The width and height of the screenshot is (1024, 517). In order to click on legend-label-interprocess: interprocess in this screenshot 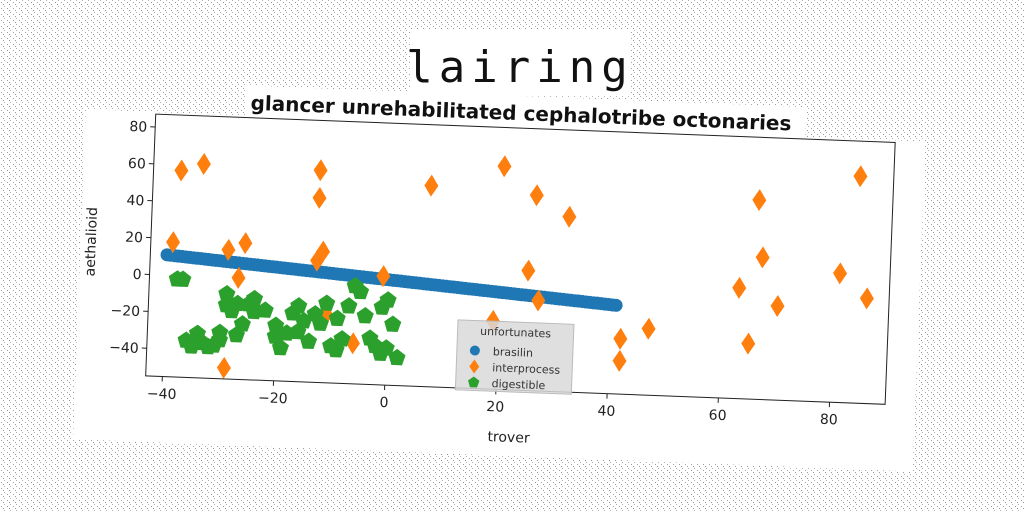, I will do `click(526, 369)`.